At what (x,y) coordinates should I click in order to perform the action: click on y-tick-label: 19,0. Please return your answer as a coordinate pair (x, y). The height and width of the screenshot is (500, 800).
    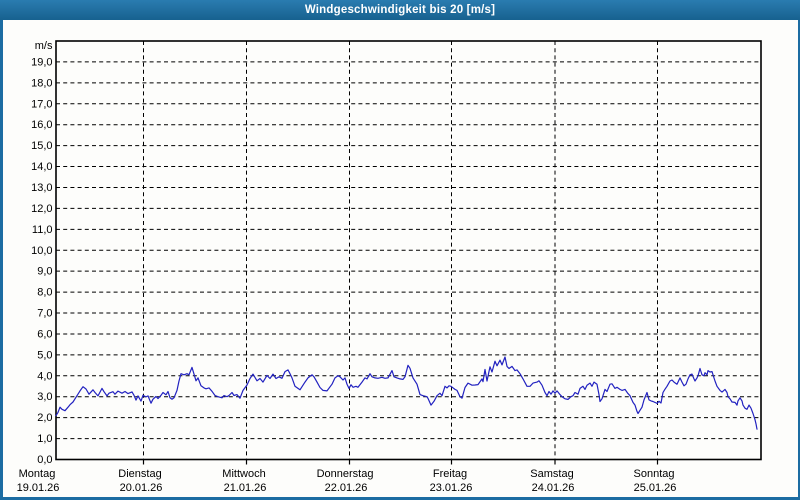
    Looking at the image, I should click on (41, 62).